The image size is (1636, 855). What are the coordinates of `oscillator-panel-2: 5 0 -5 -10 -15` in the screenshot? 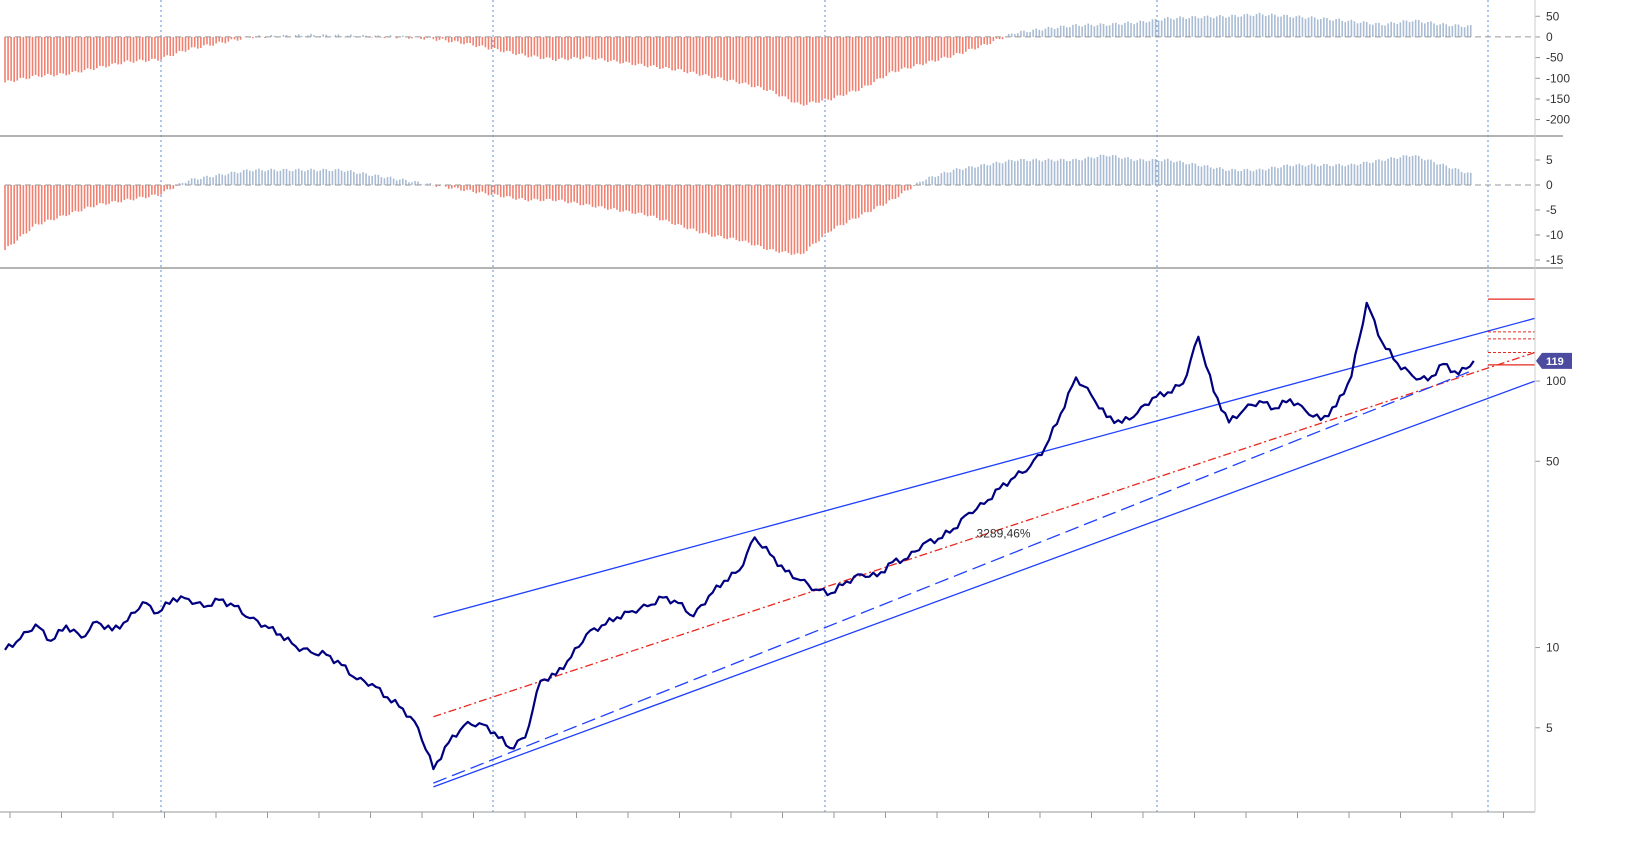 It's located at (784, 210).